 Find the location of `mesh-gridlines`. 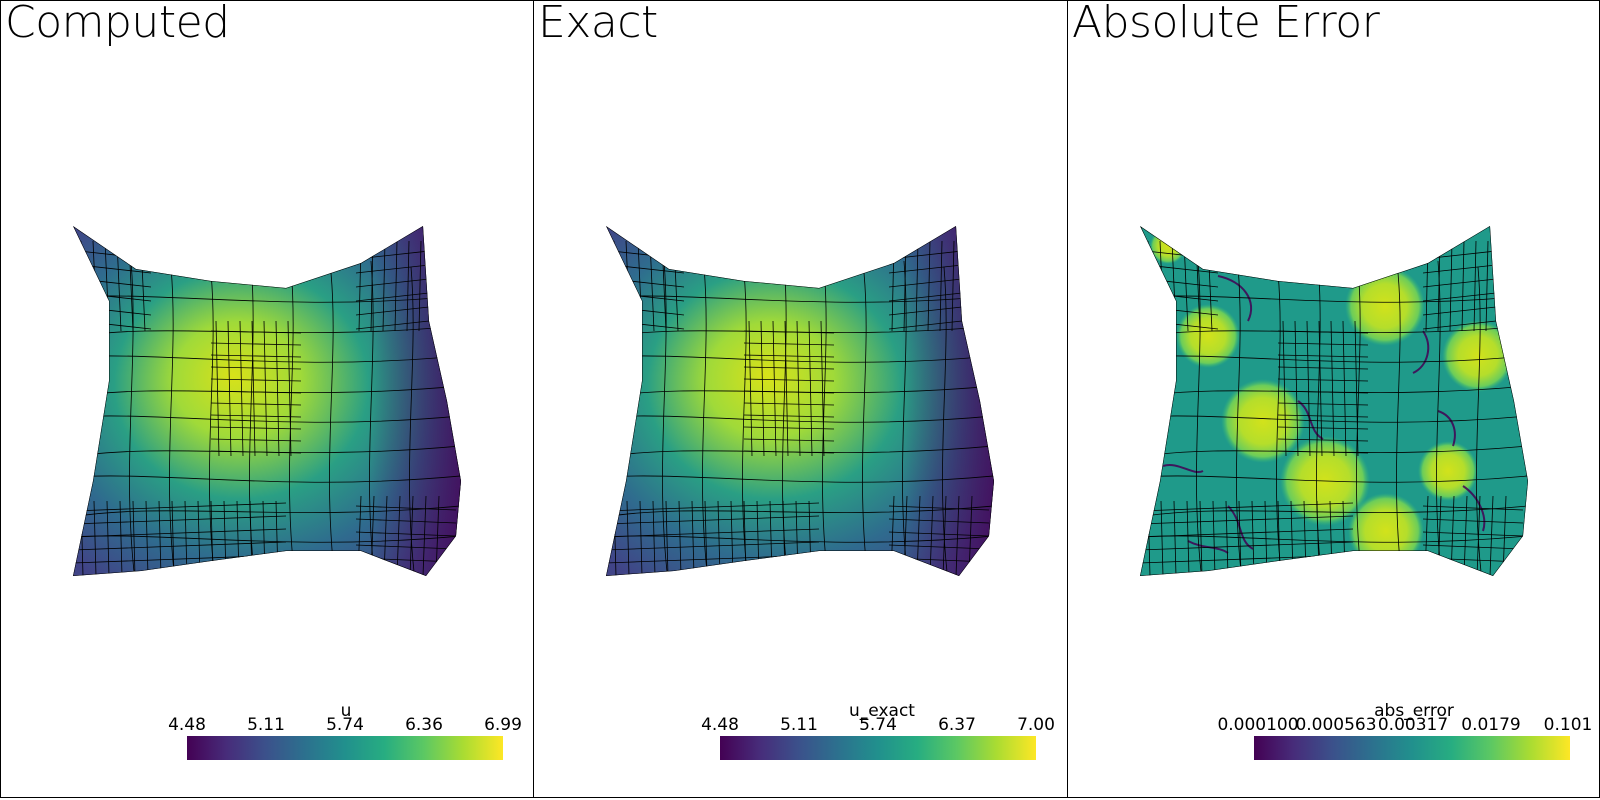

mesh-gridlines is located at coordinates (267, 401).